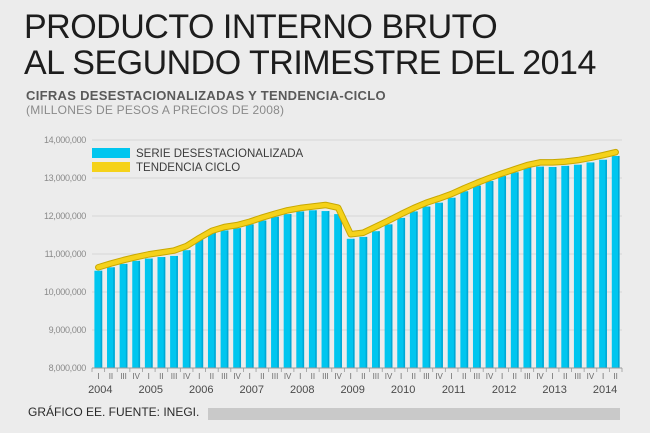  What do you see at coordinates (65, 216) in the screenshot?
I see `y-tick-label: 12,000,000` at bounding box center [65, 216].